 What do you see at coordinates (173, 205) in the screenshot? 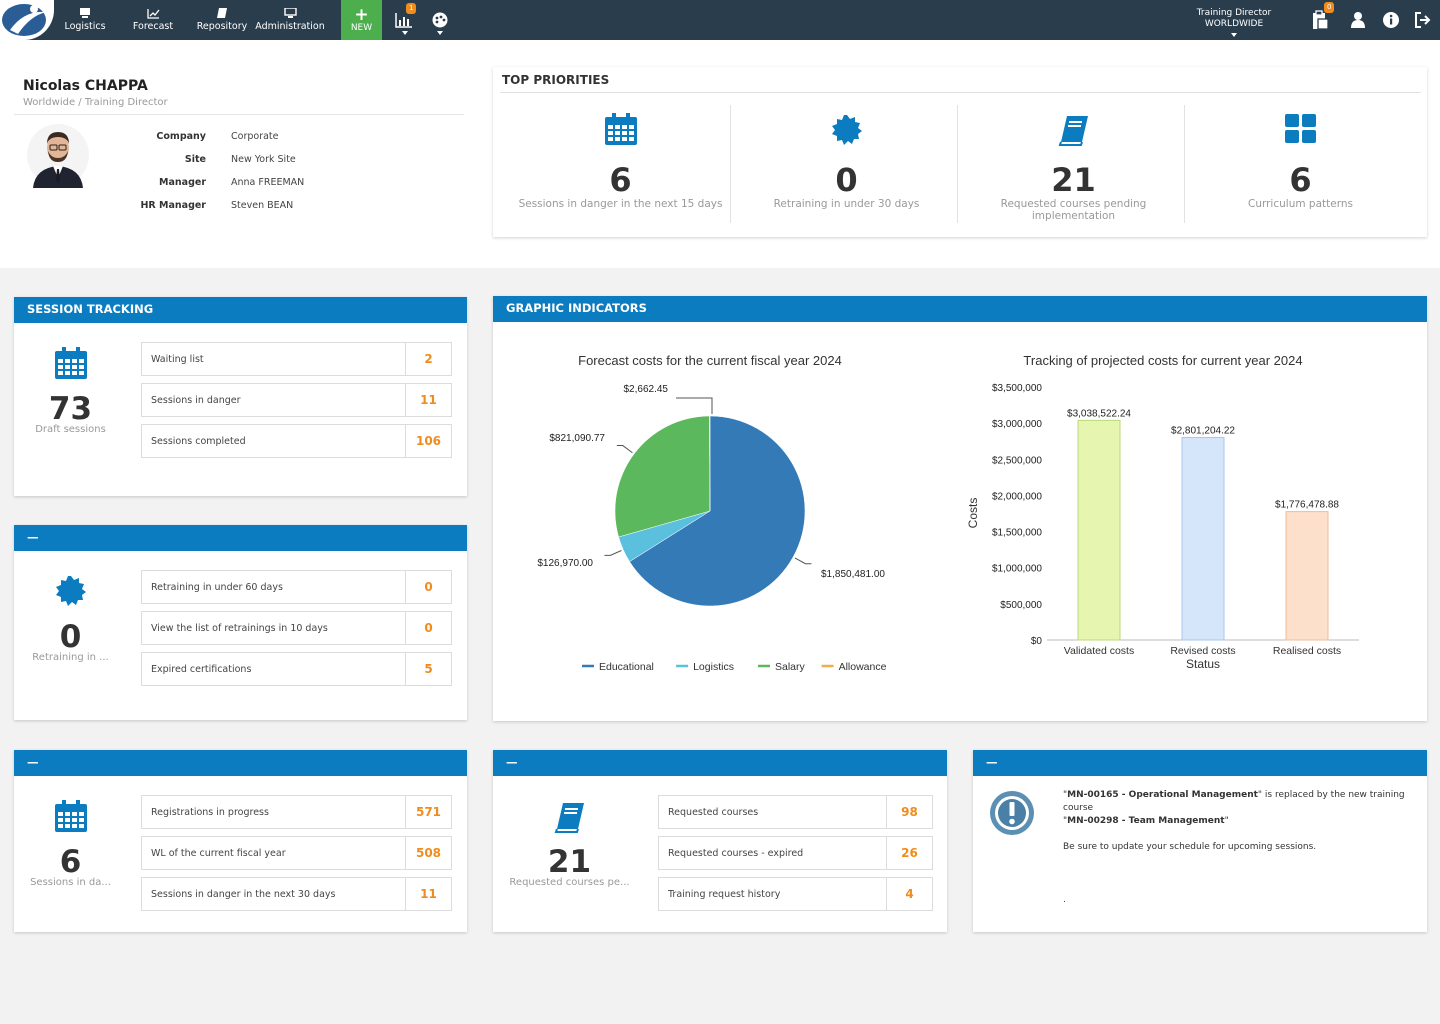
I see `info-key: HR Manager` at bounding box center [173, 205].